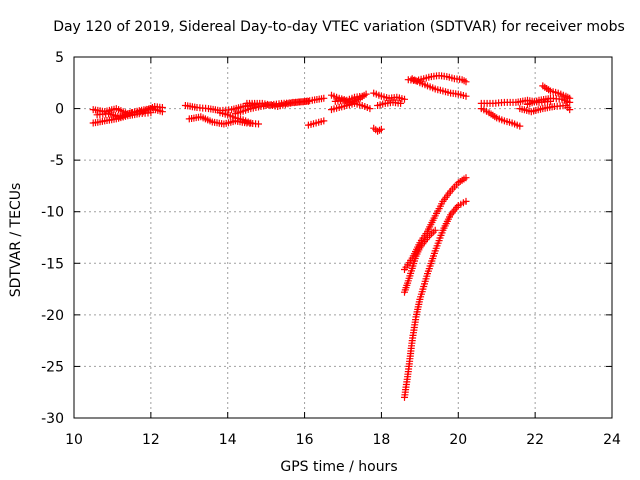 The height and width of the screenshot is (480, 640). What do you see at coordinates (52, 264) in the screenshot?
I see `y-tick-label: -15` at bounding box center [52, 264].